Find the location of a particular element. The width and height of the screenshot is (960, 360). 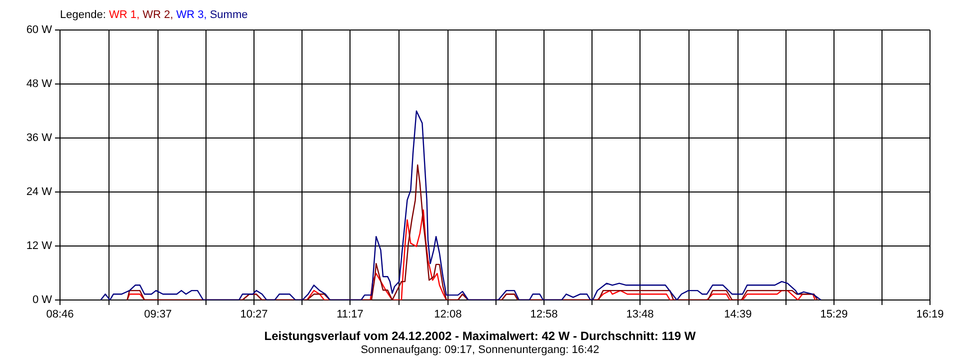

y-tick-label: 60 W is located at coordinates (39, 30).